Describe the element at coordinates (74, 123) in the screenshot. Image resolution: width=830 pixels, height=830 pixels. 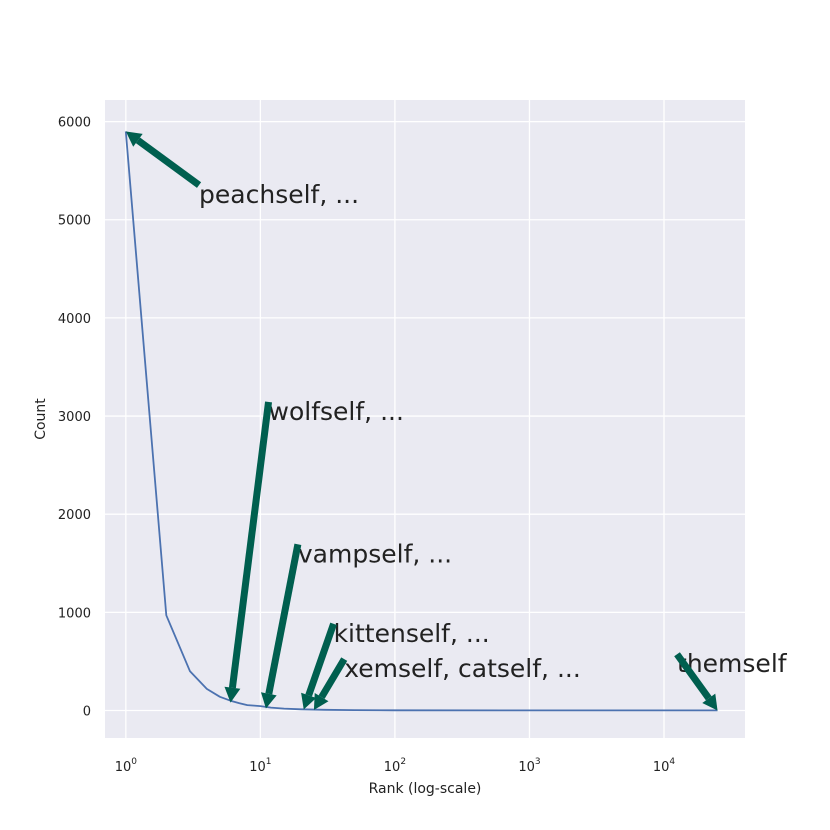
I see `y-tick-label: 6000` at that location.